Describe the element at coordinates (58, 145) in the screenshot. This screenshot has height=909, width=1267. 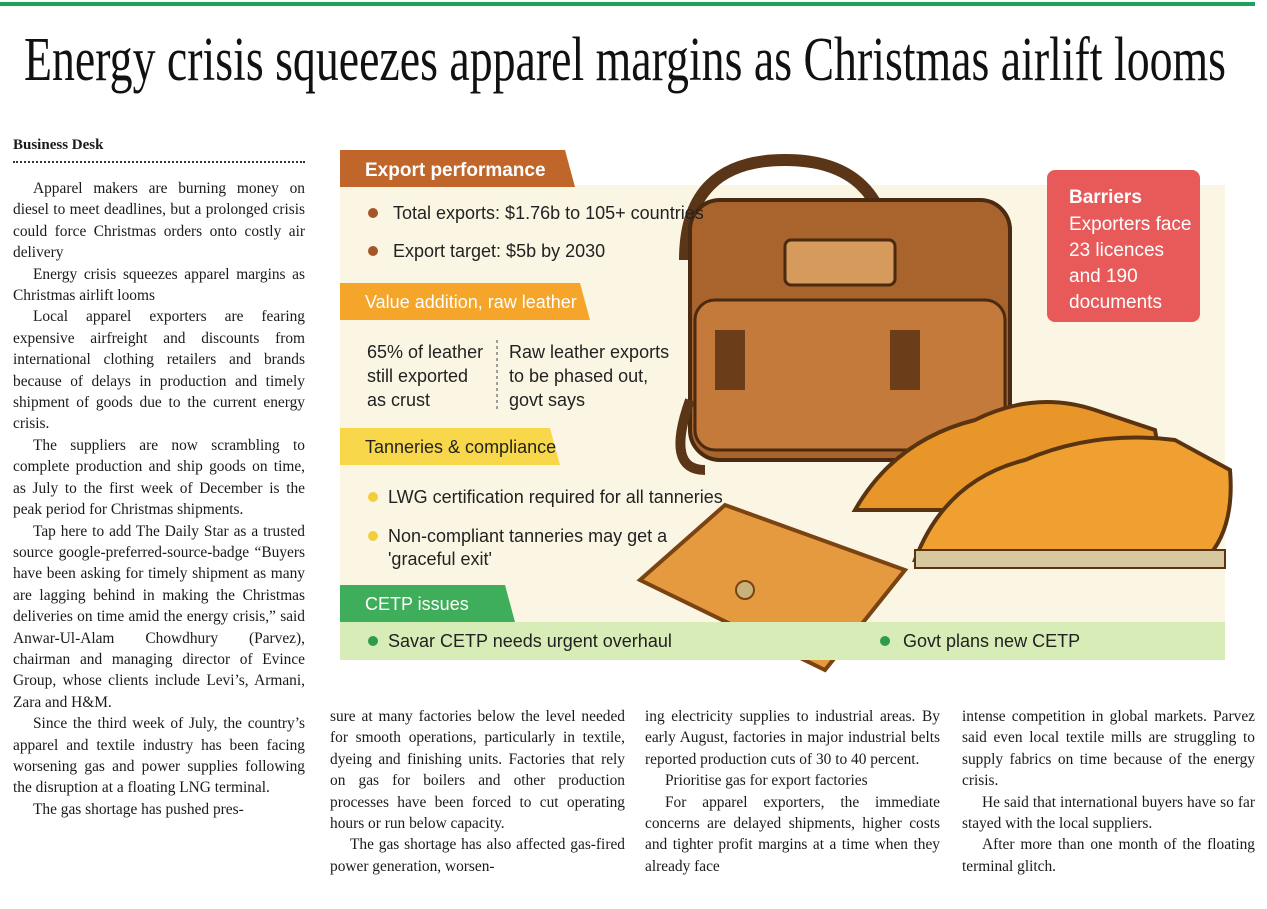
I see `byline: Business Desk` at that location.